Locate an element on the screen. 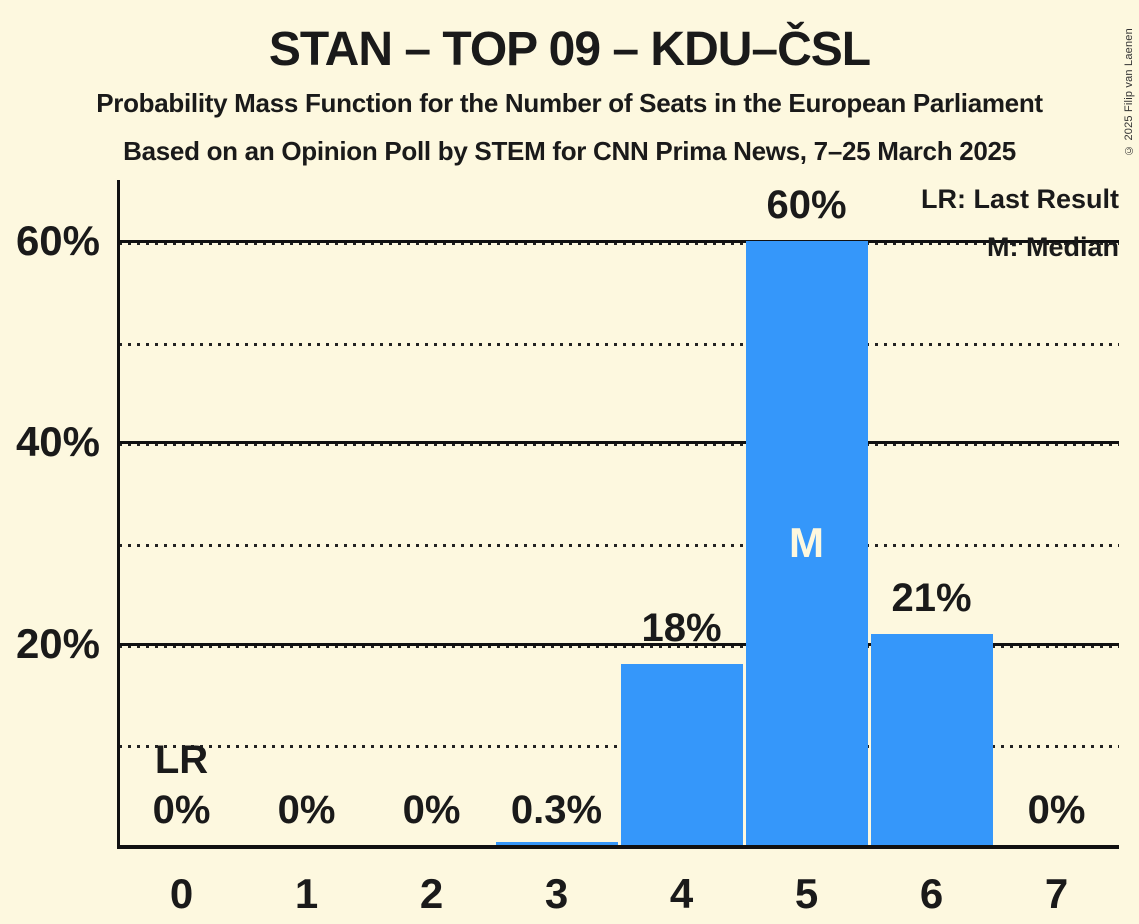 This screenshot has height=924, width=1139. chart-title: STAN – TOP 09 – KDU–ČSL is located at coordinates (569, 49).